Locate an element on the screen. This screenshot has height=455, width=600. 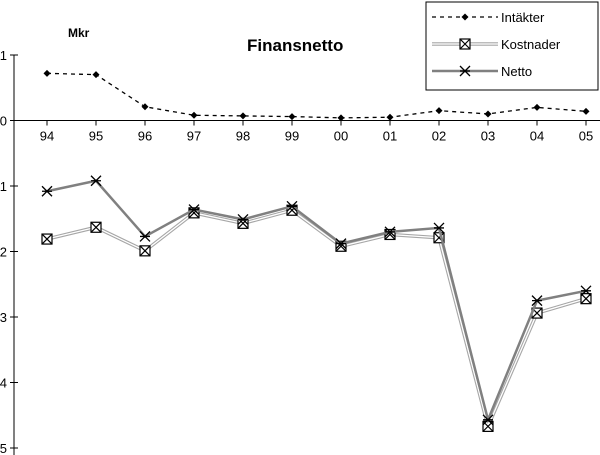
x-tick-label: 05 is located at coordinates (586, 136).